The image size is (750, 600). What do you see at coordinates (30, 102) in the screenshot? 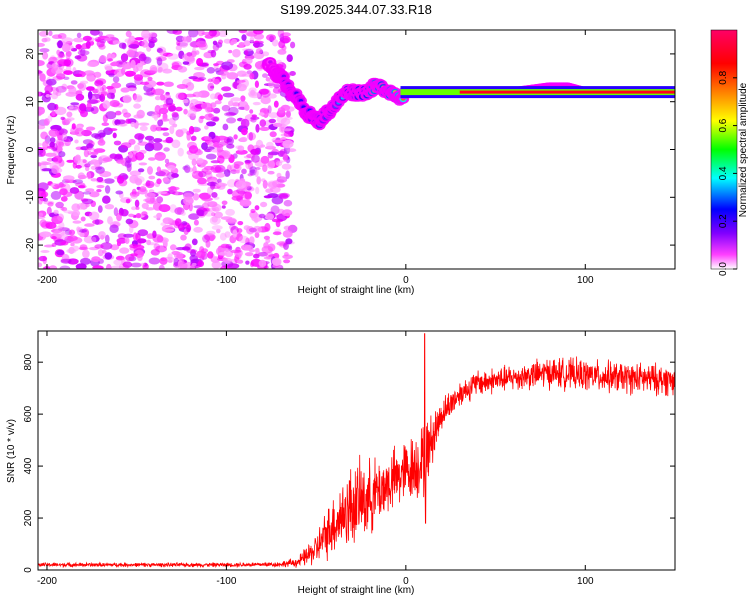
I see `y-tick-label: 10` at bounding box center [30, 102].